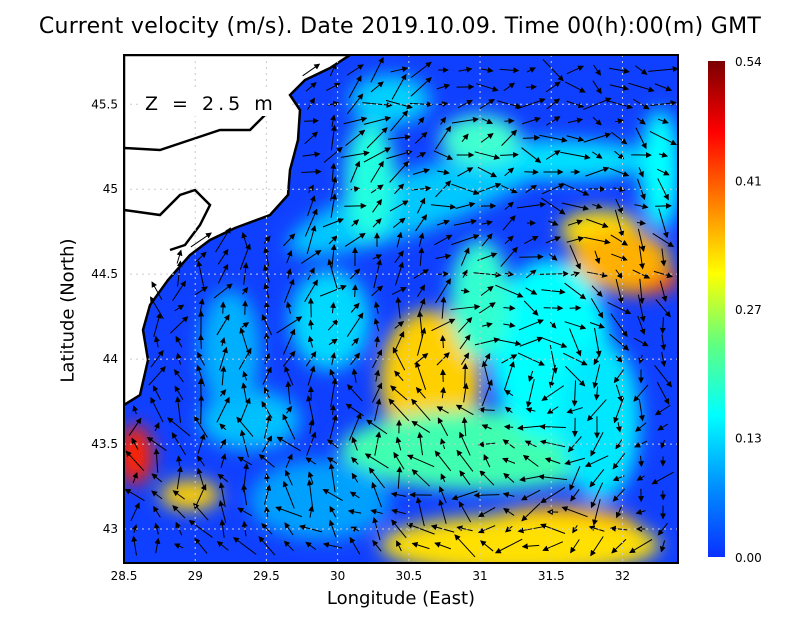 This screenshot has height=618, width=800. Describe the element at coordinates (748, 310) in the screenshot. I see `colorbar-tick-label: 0.27` at that location.